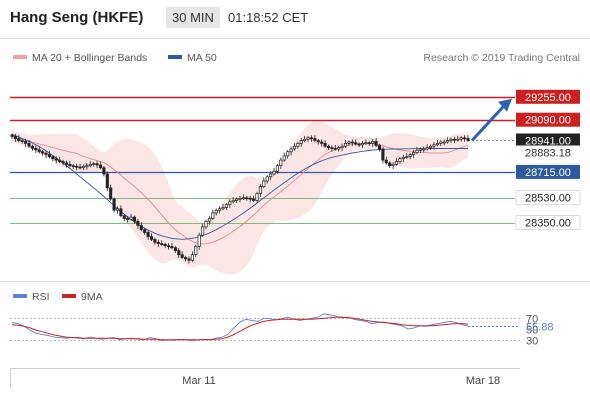 The height and width of the screenshot is (400, 590). What do you see at coordinates (20, 296) in the screenshot?
I see `legend-swatch-rsi` at bounding box center [20, 296].